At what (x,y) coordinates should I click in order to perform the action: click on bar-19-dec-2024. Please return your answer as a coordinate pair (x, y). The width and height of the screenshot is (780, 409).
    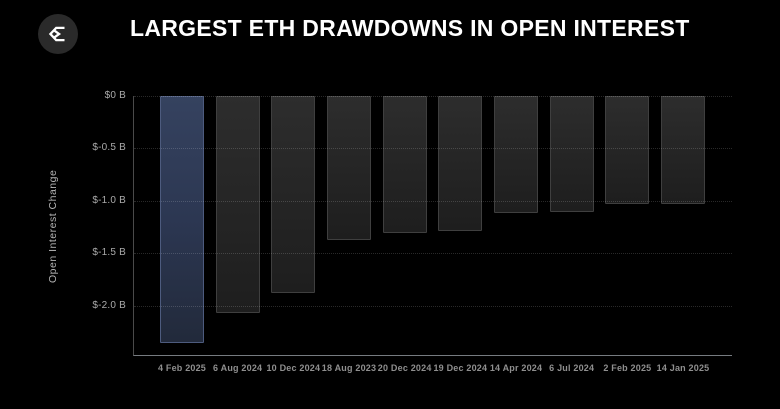
    Looking at the image, I should click on (460, 164).